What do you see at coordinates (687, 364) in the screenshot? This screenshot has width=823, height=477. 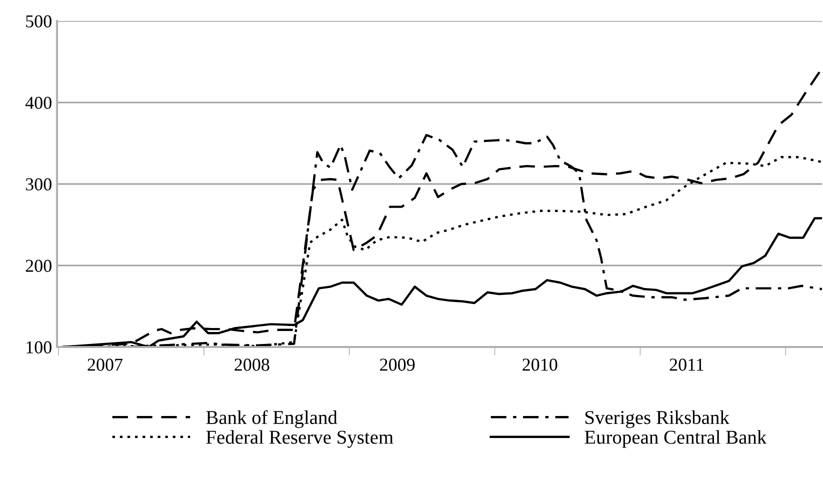 I see `x-tick-label: 2011` at bounding box center [687, 364].